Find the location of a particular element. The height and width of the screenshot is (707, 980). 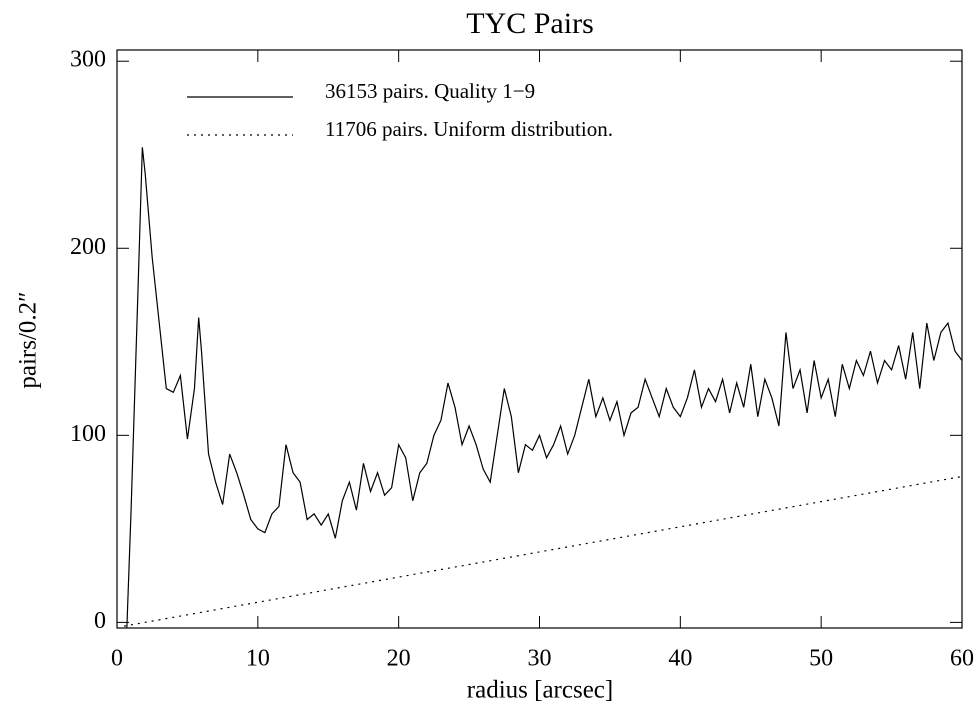

chart-title: TYC Pairs is located at coordinates (530, 23).